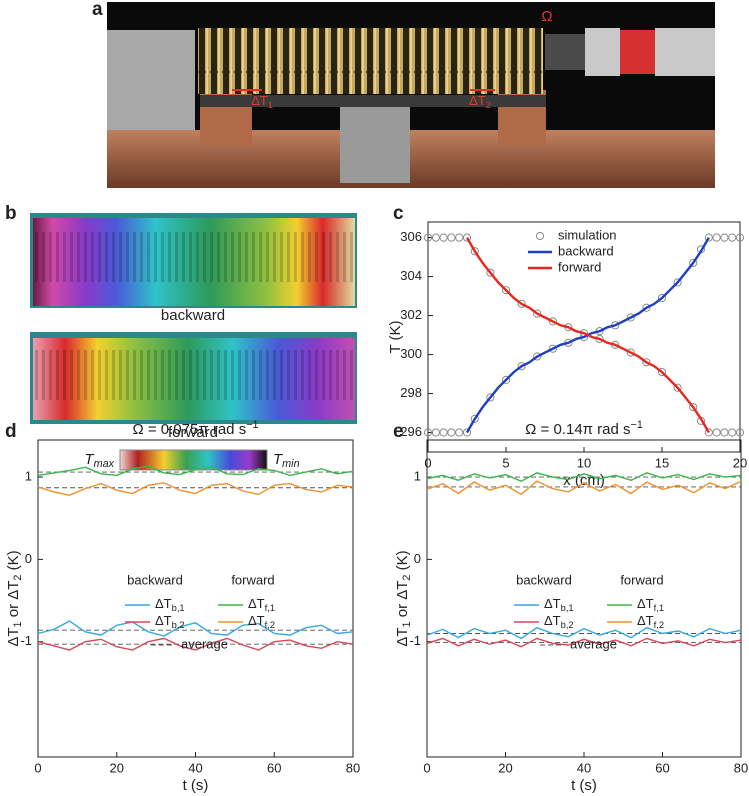 The width and height of the screenshot is (749, 796). I want to click on text-part: or ΔT, so click(402, 601).